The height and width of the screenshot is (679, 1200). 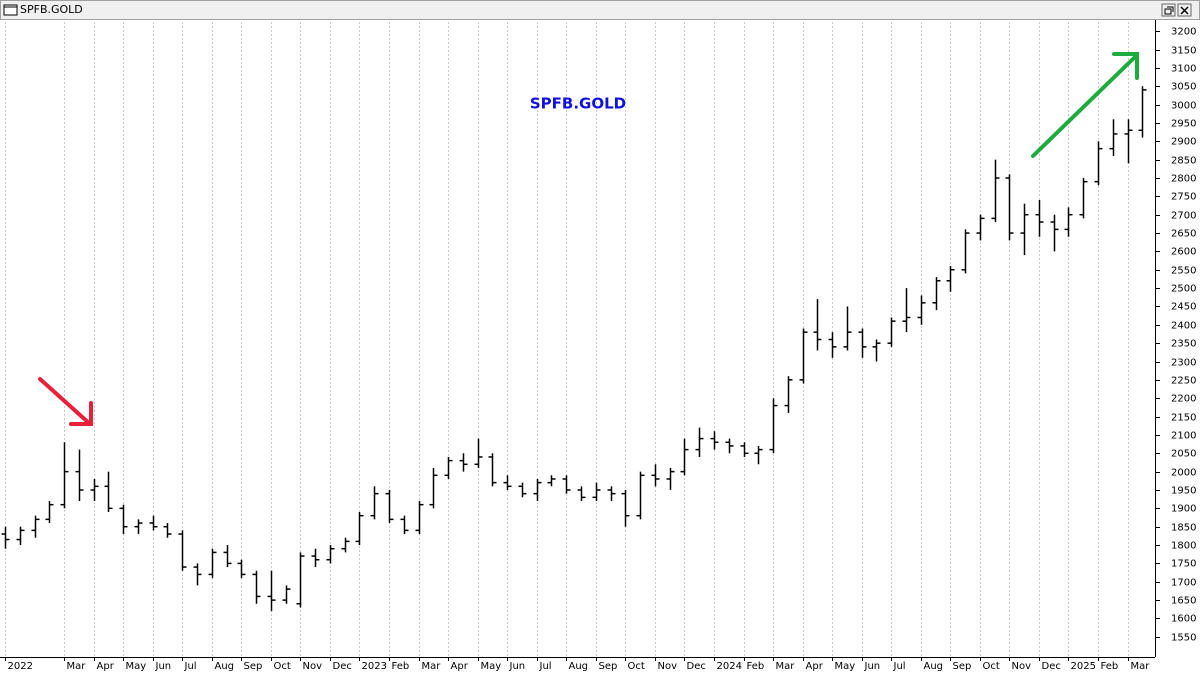 I want to click on y-tick-label: 2600, so click(x=1183, y=252).